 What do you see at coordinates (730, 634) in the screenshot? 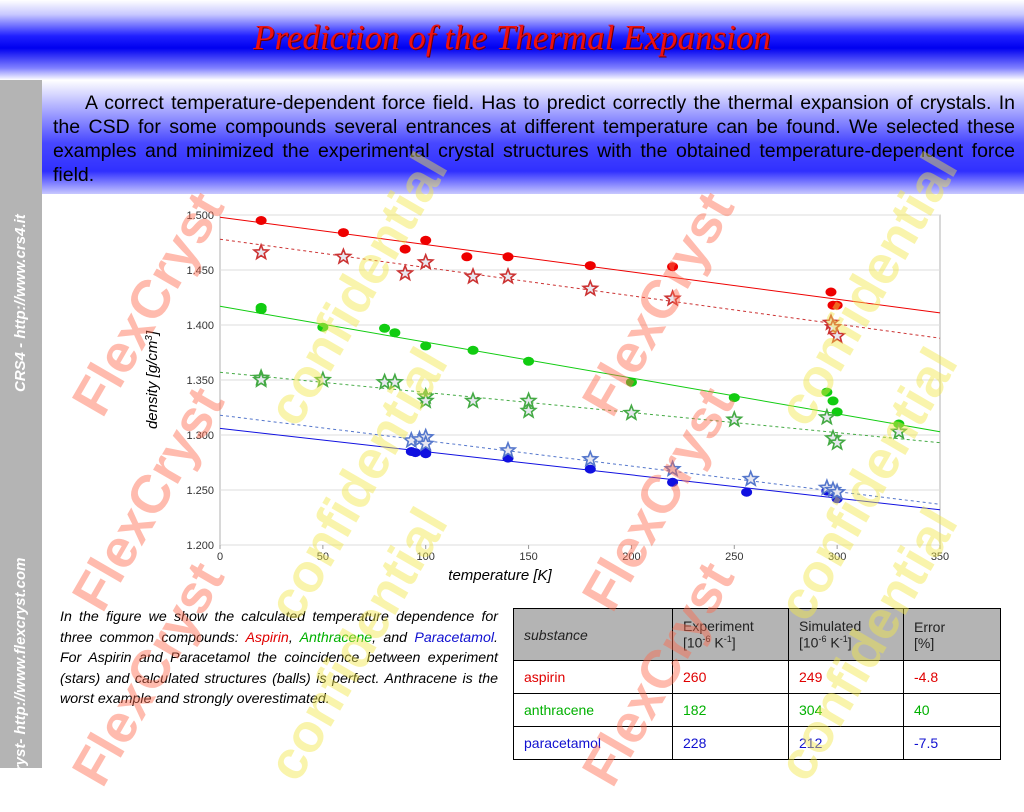
I see `header-experiment: Experiment [10-6 K-1]` at bounding box center [730, 634].